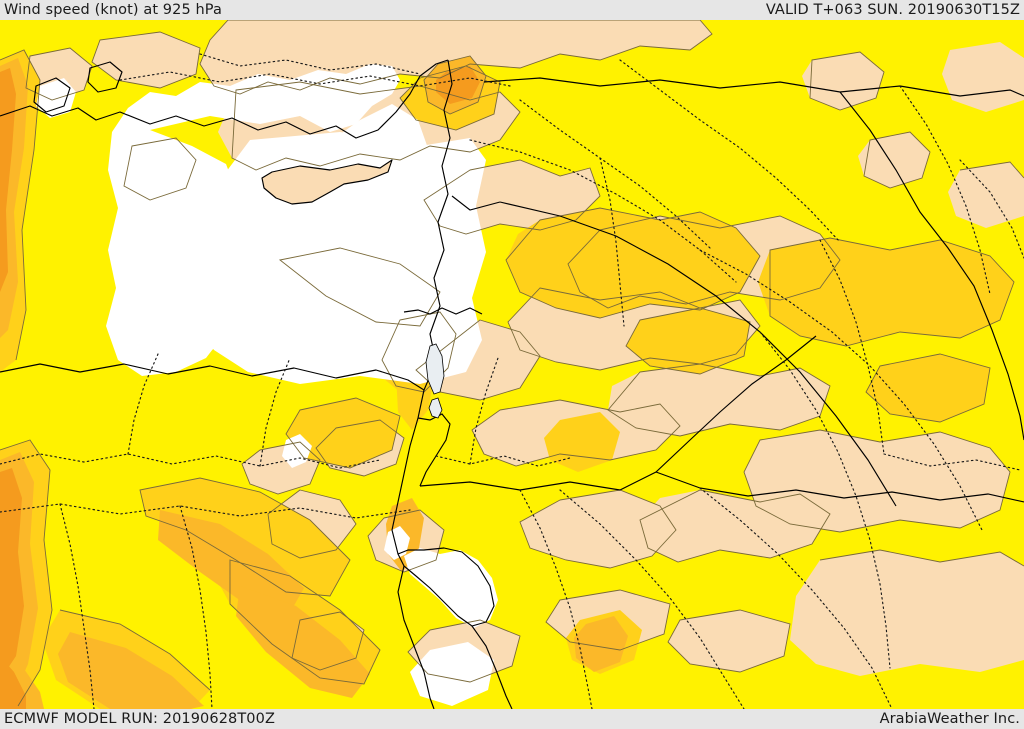 This screenshot has width=1024, height=729. I want to click on model-run-label: ECMWF MODEL RUN: 20190628T00Z, so click(139, 719).